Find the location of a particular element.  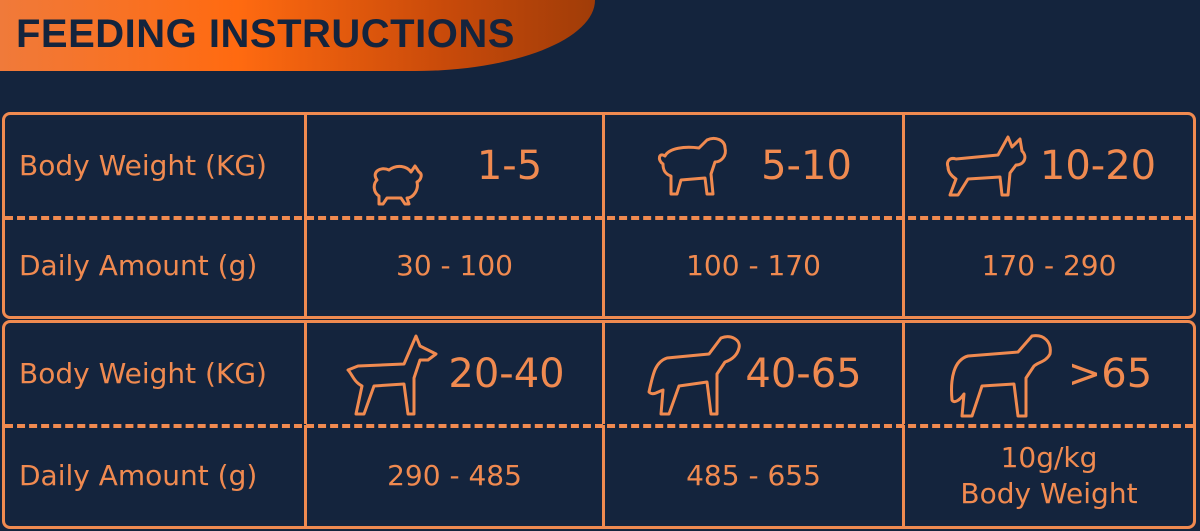

amount-cell: 290 - 485 is located at coordinates (453, 475).